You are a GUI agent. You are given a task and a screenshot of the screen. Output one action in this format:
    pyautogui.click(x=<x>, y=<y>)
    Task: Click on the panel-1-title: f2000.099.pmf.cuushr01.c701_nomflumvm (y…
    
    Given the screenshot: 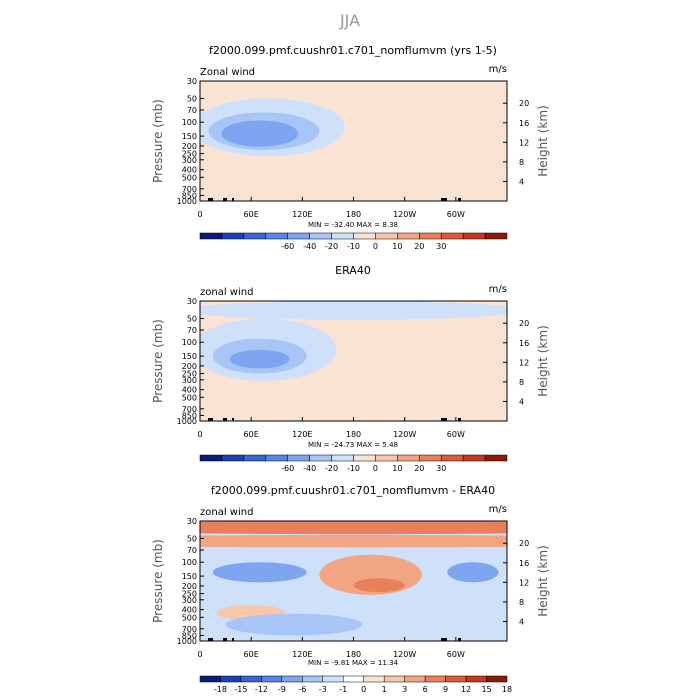 What is the action you would take?
    pyautogui.click(x=353, y=50)
    